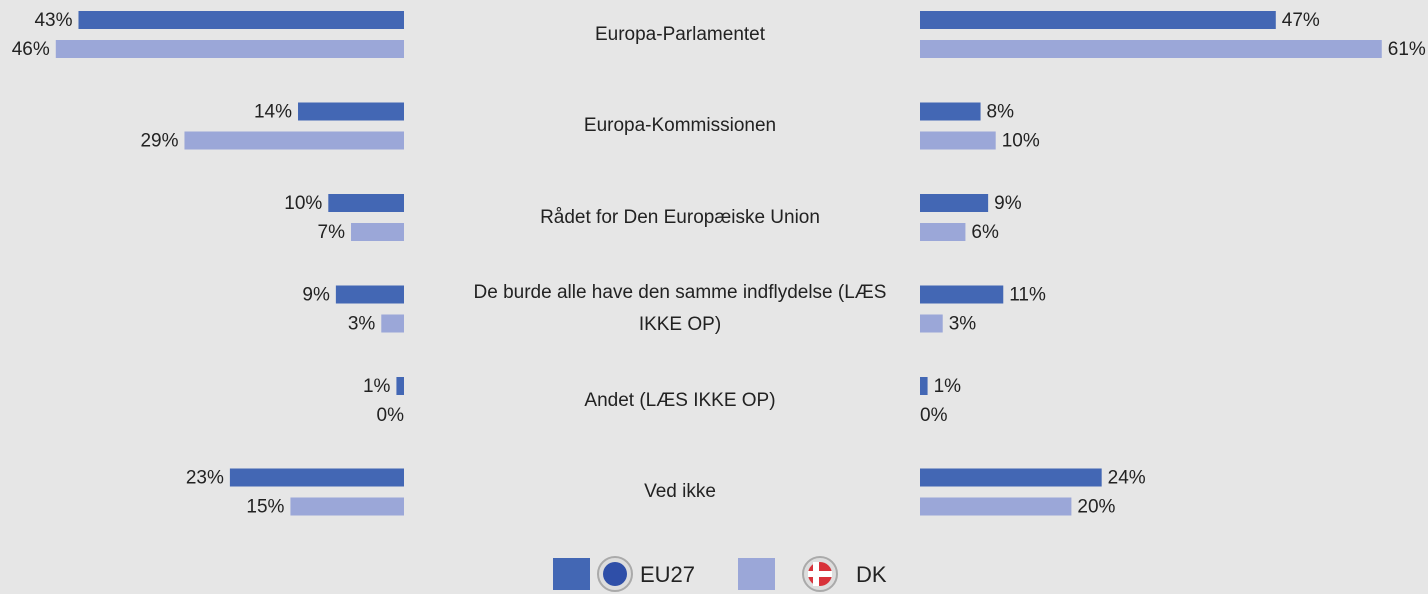 This screenshot has height=594, width=1428. What do you see at coordinates (31, 49) in the screenshot?
I see `value-label: 46%` at bounding box center [31, 49].